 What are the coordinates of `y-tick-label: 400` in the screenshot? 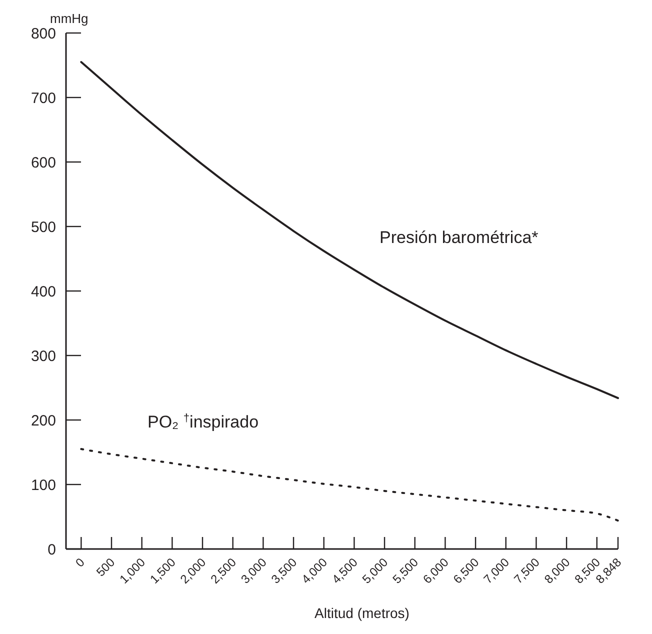 It's located at (43, 291).